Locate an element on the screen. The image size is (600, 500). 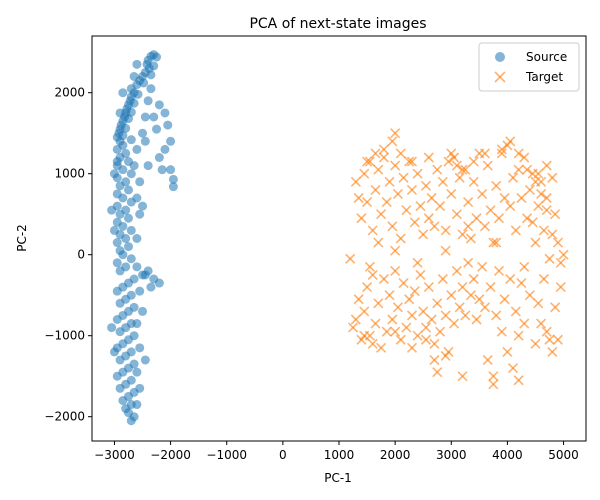
legend-source-label: Source is located at coordinates (546, 57).